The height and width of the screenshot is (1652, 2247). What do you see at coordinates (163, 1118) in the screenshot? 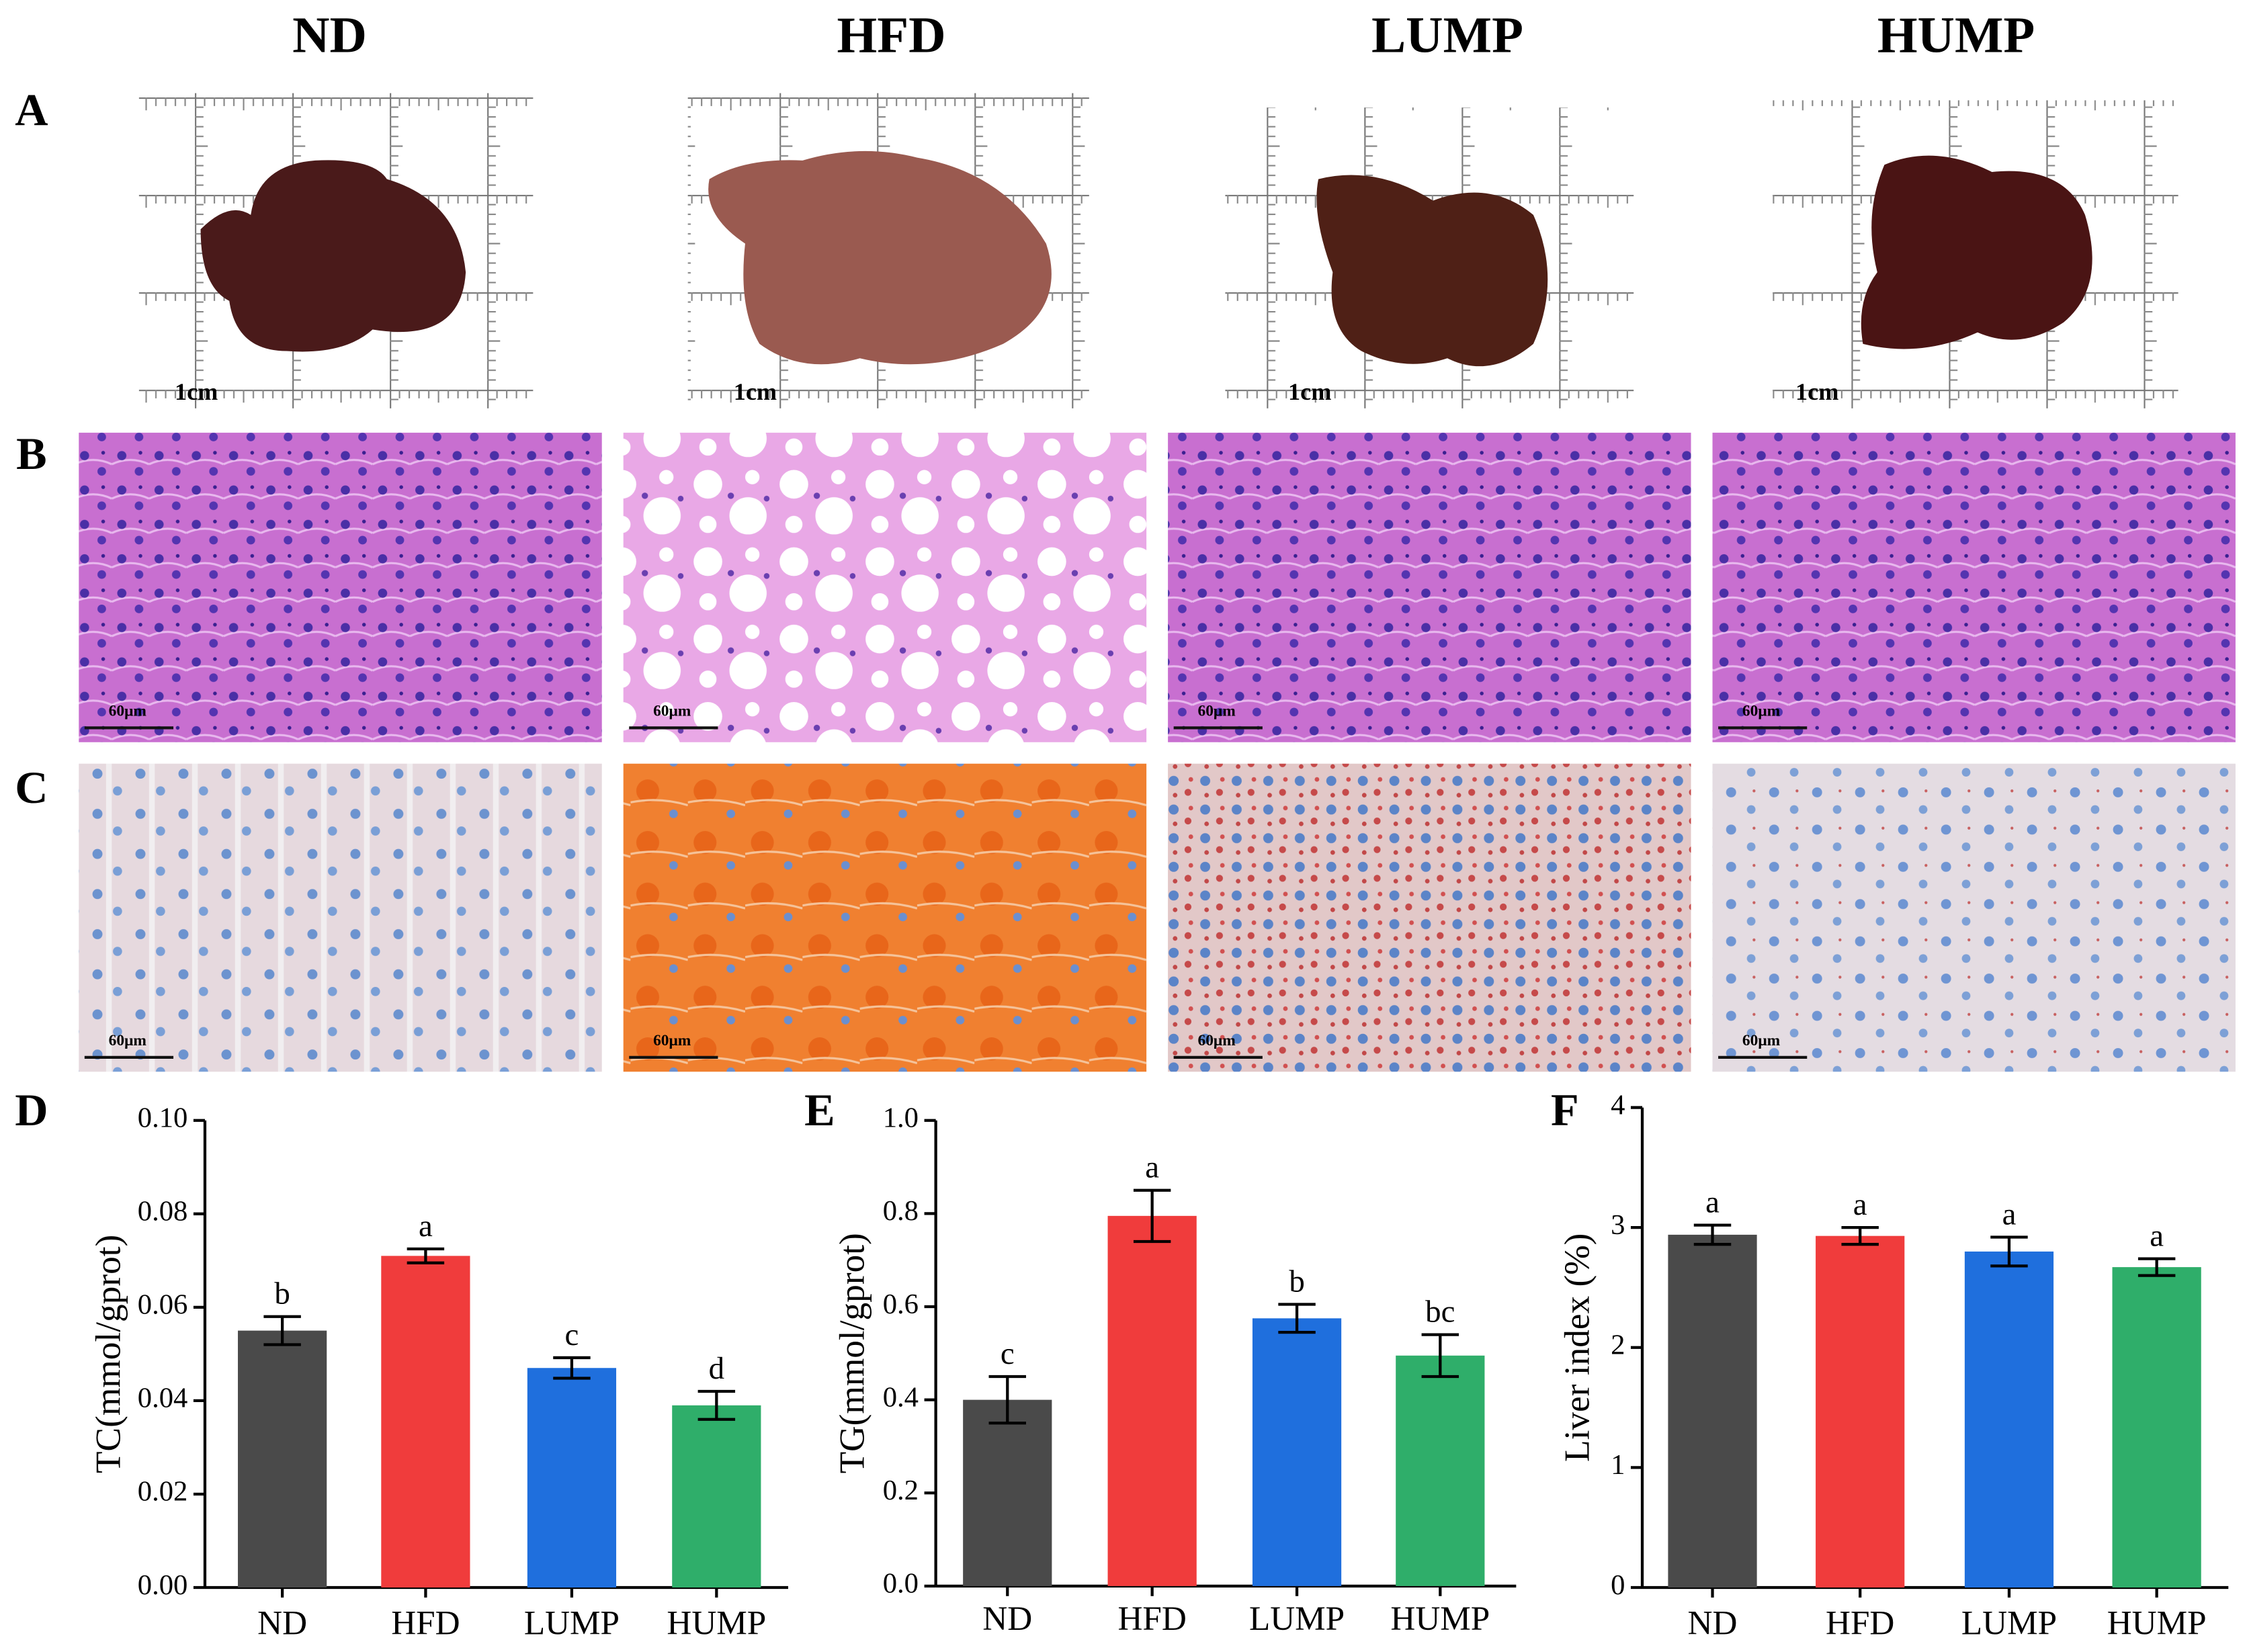
I see `y-tick-label: 0.10` at bounding box center [163, 1118].